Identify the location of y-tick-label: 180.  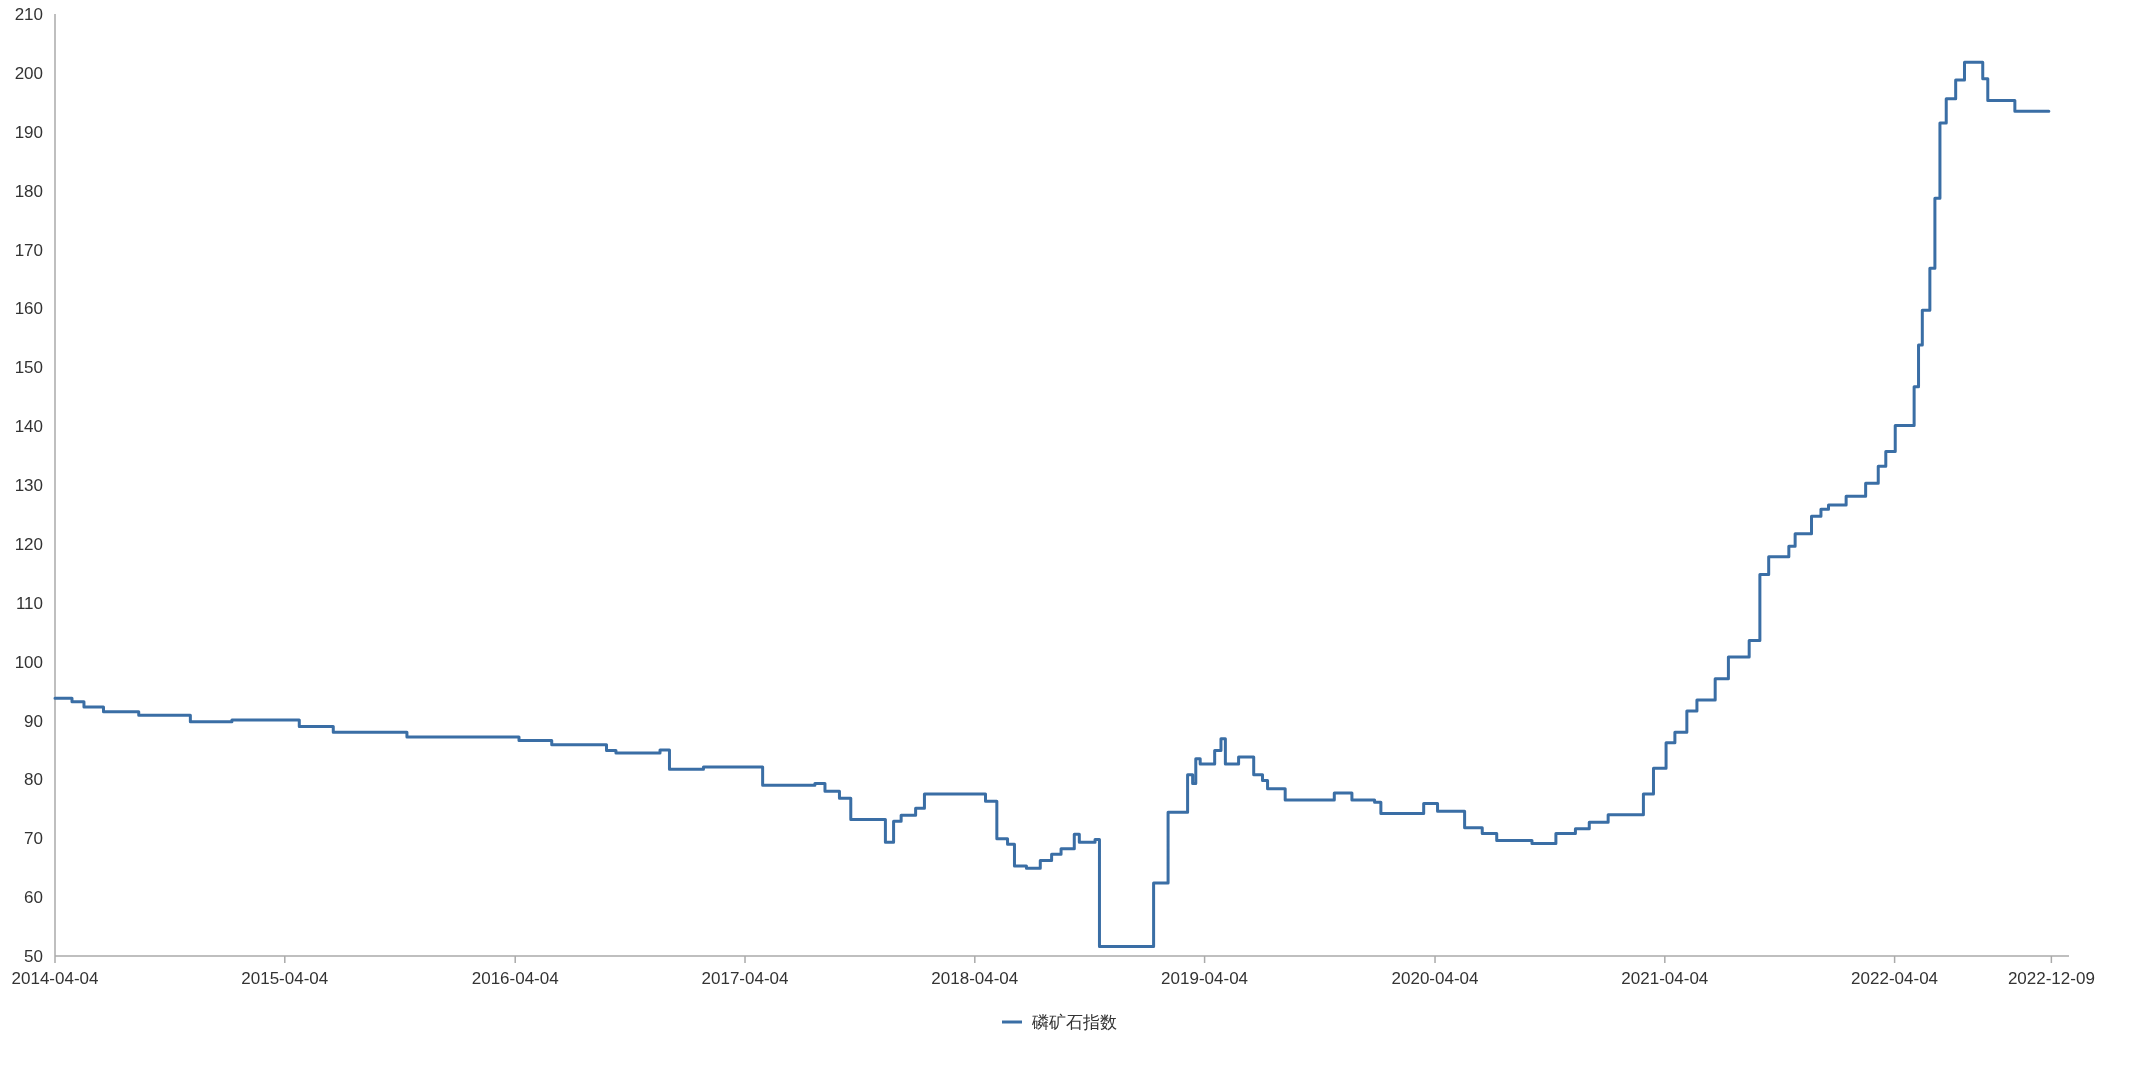
(28, 191).